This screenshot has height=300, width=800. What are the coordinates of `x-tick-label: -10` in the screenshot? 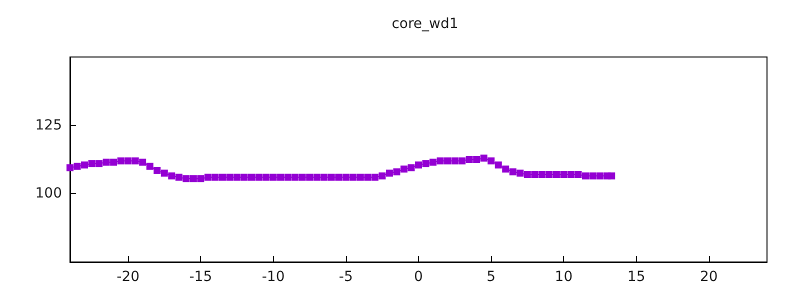 It's located at (273, 277).